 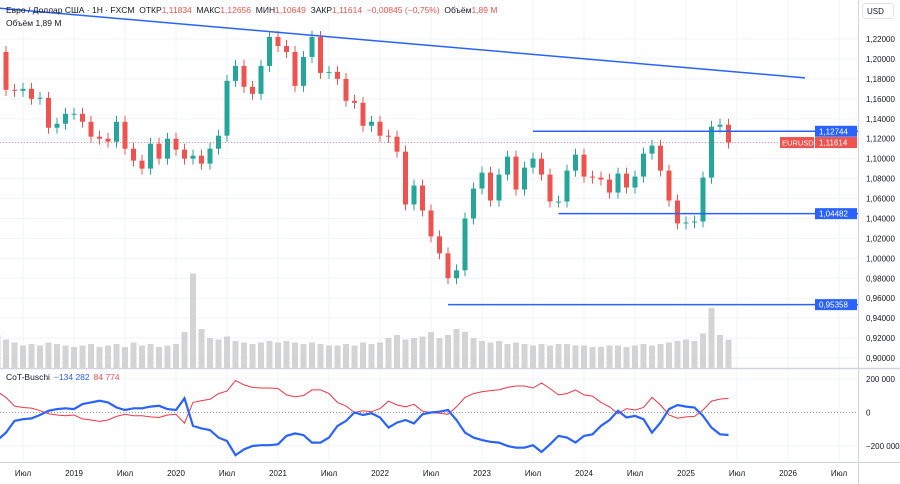 What do you see at coordinates (584, 473) in the screenshot?
I see `time-tick-label: 2024` at bounding box center [584, 473].